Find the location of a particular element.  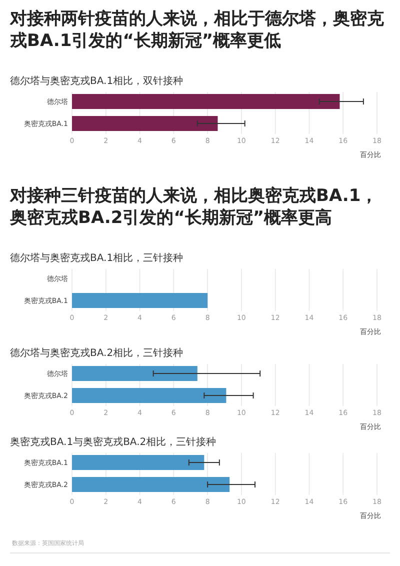

chart-title: 对接种三针疫苗的人来说，相比奥密克戎BA.1，奥密克戎BA.2引发的“长期新冠”概率更高 is located at coordinates (194, 207).